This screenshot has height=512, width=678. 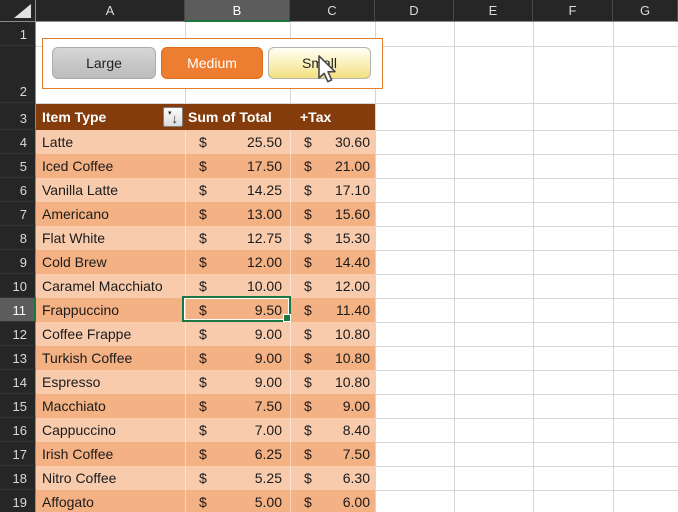 What do you see at coordinates (81, 310) in the screenshot?
I see `cell-A11: Frappuccino` at bounding box center [81, 310].